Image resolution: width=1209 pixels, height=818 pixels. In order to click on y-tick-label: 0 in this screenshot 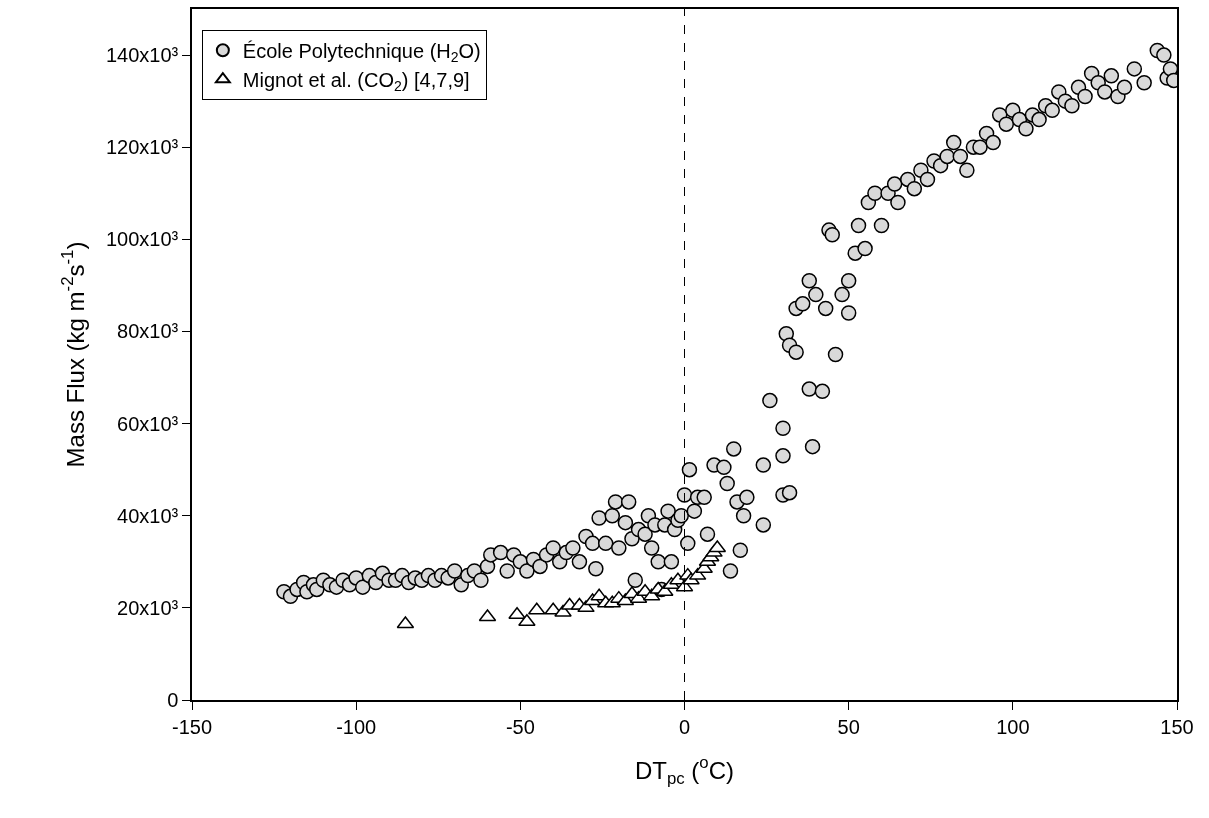, I will do `click(173, 700)`.